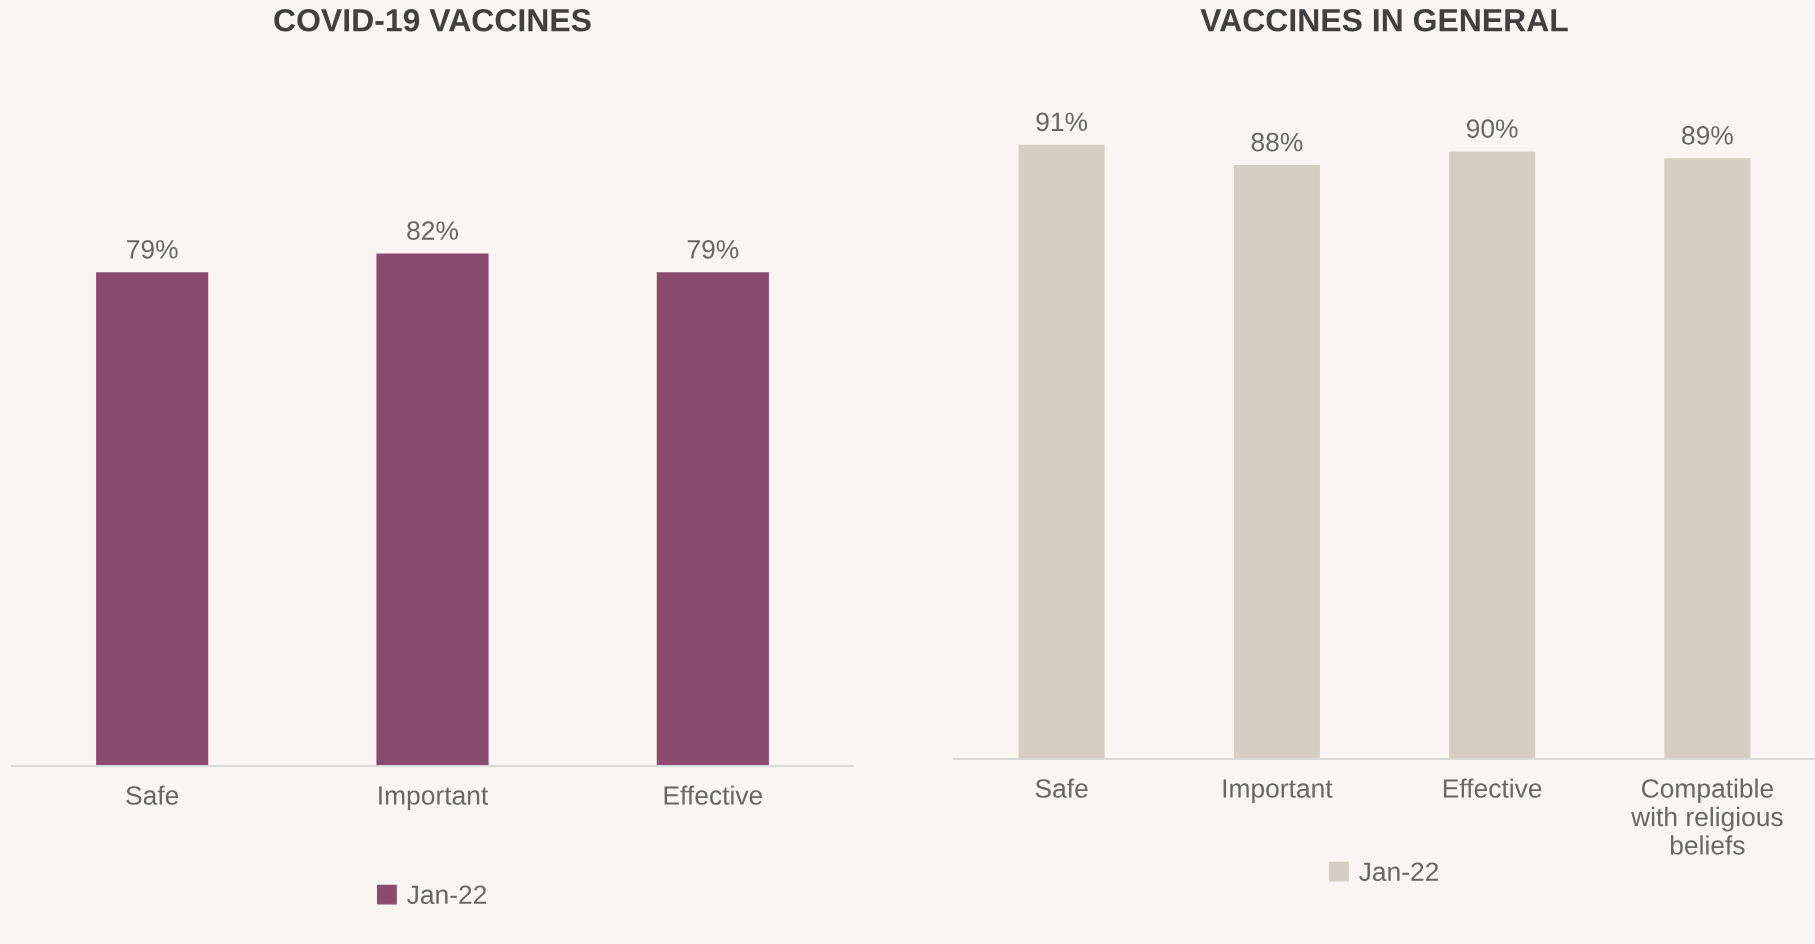  I want to click on data-label: 91%, so click(1062, 122).